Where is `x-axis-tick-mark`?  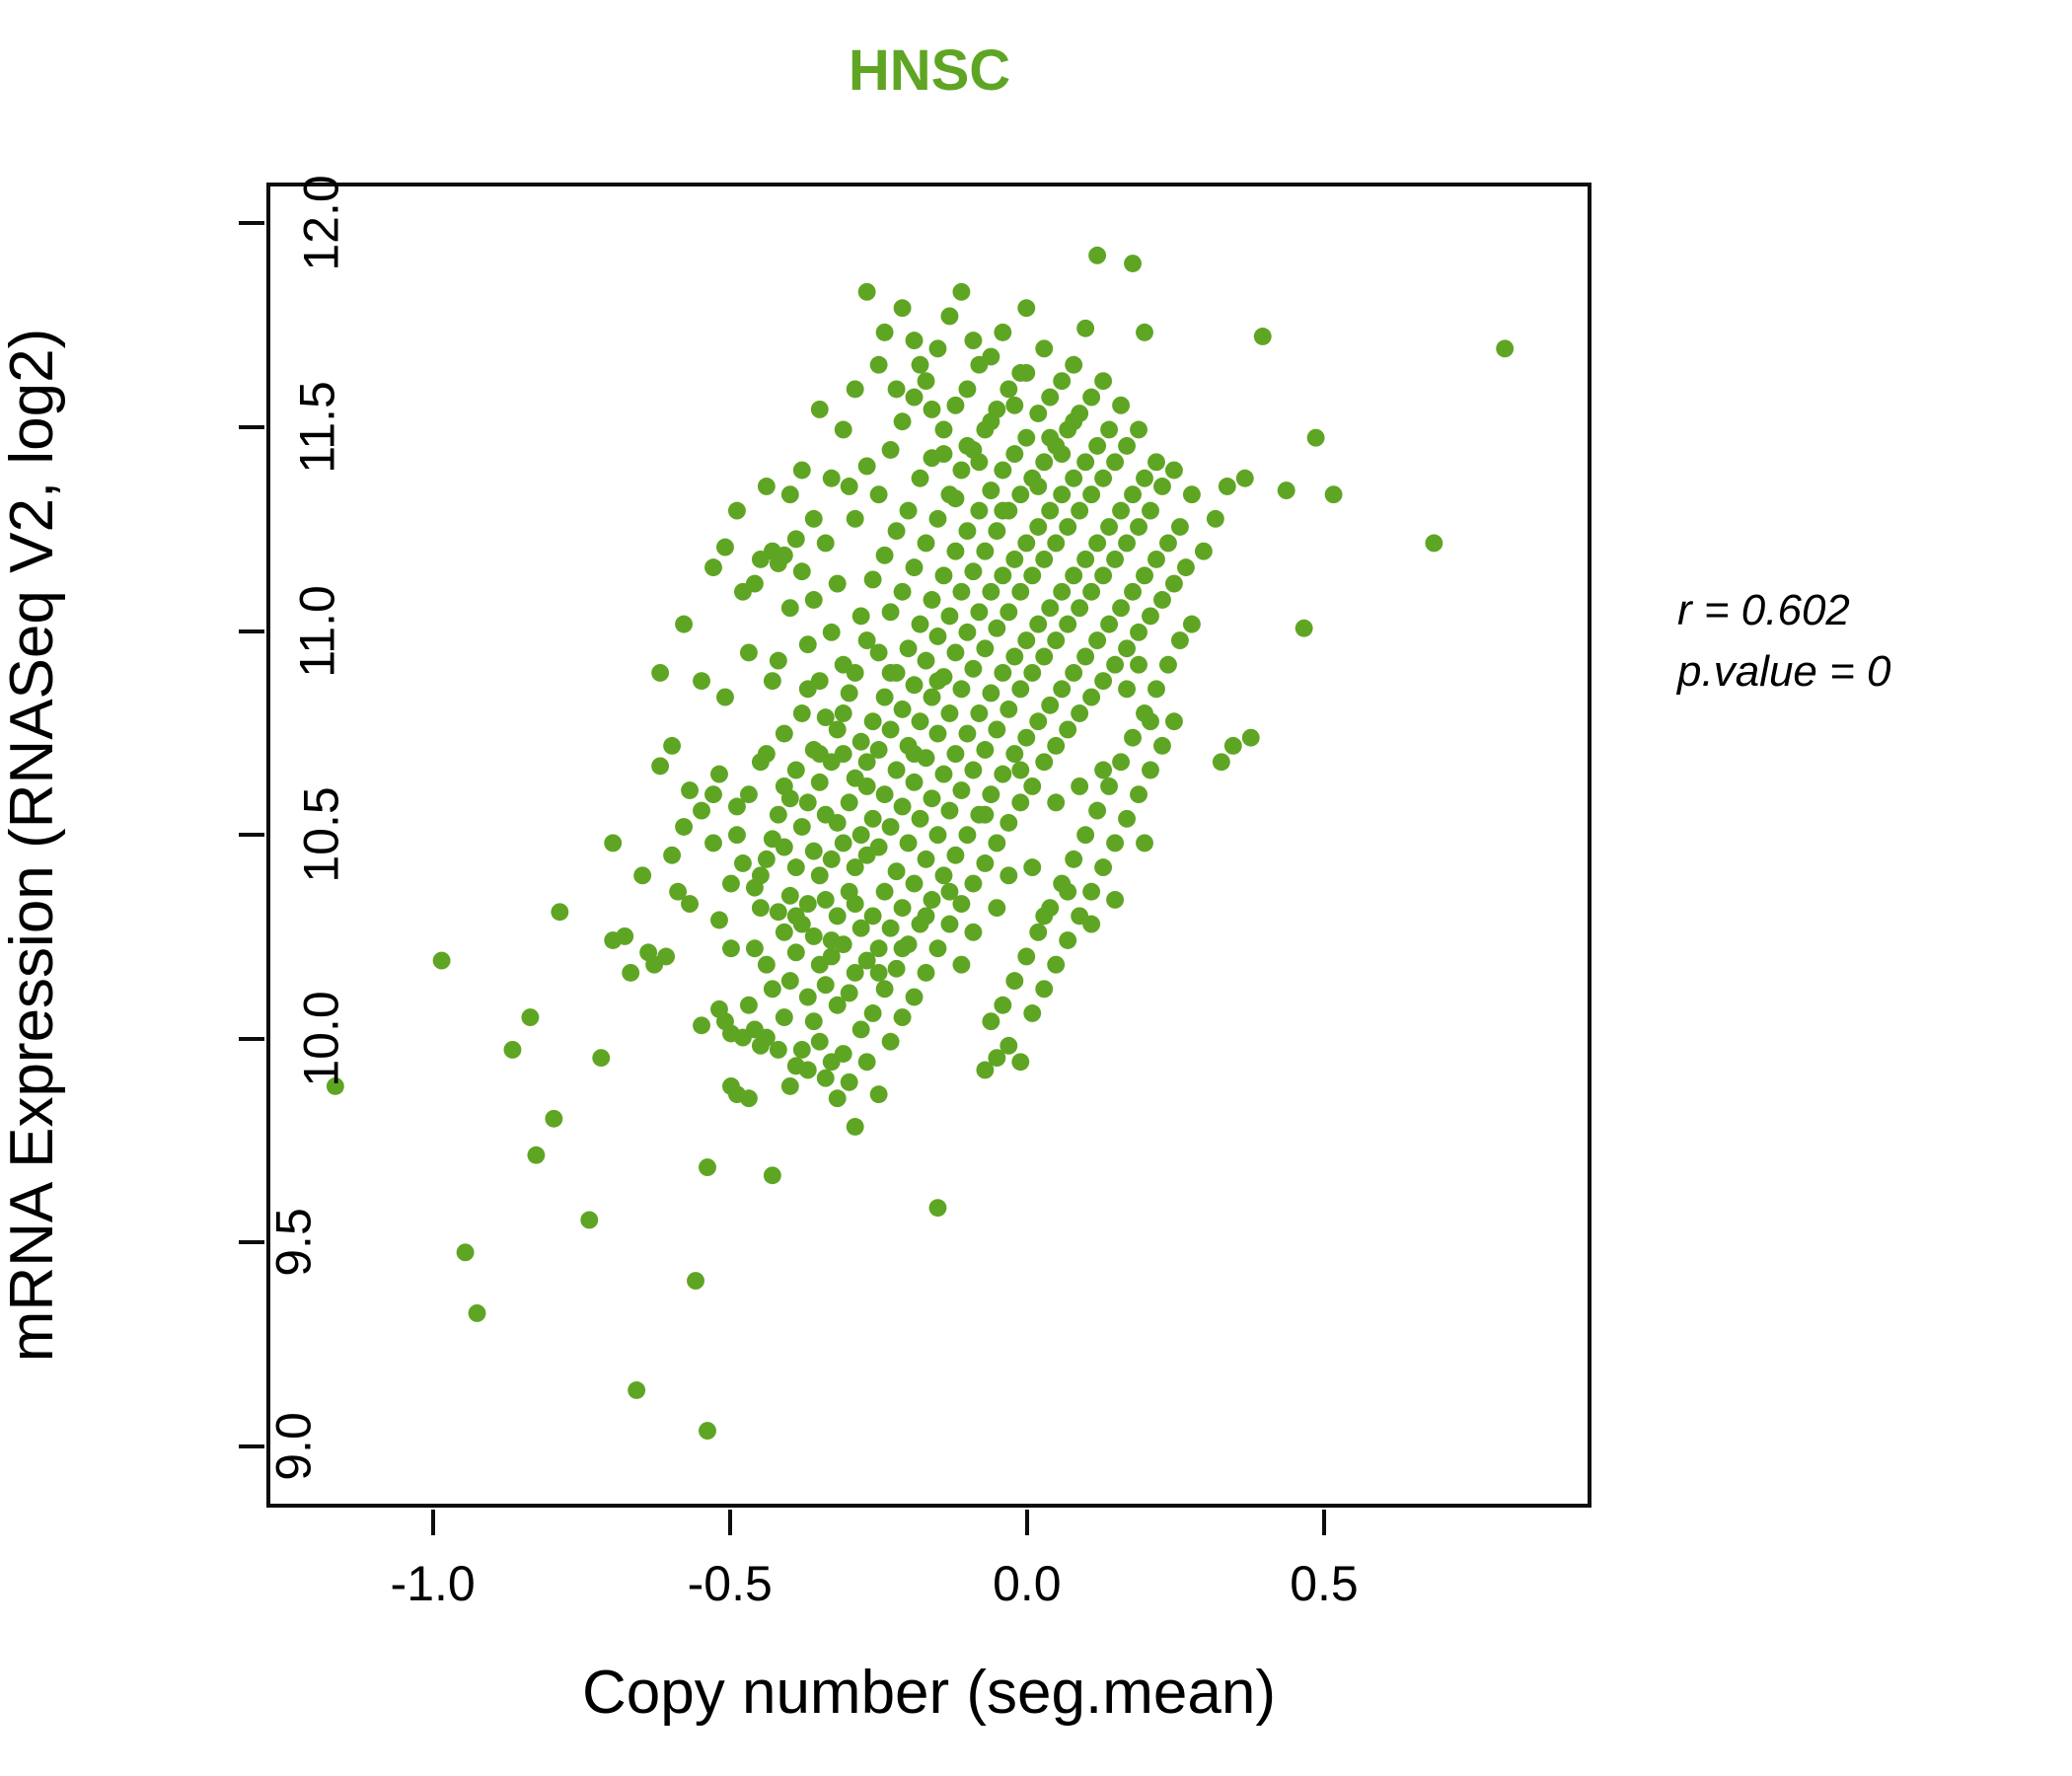 x-axis-tick-mark is located at coordinates (729, 1522).